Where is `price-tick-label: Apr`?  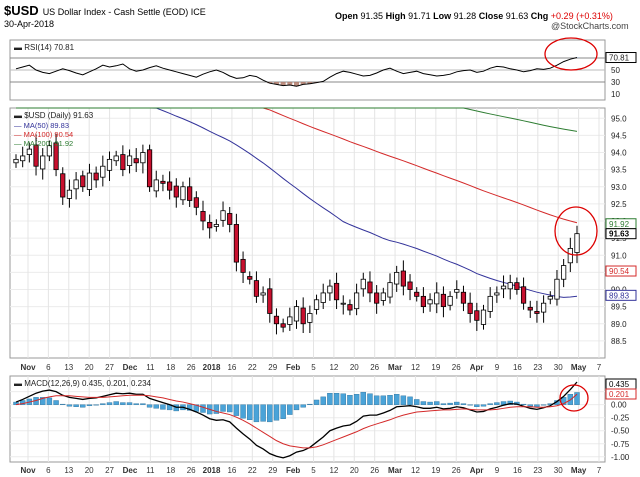 price-tick-label: Apr is located at coordinates (477, 367).